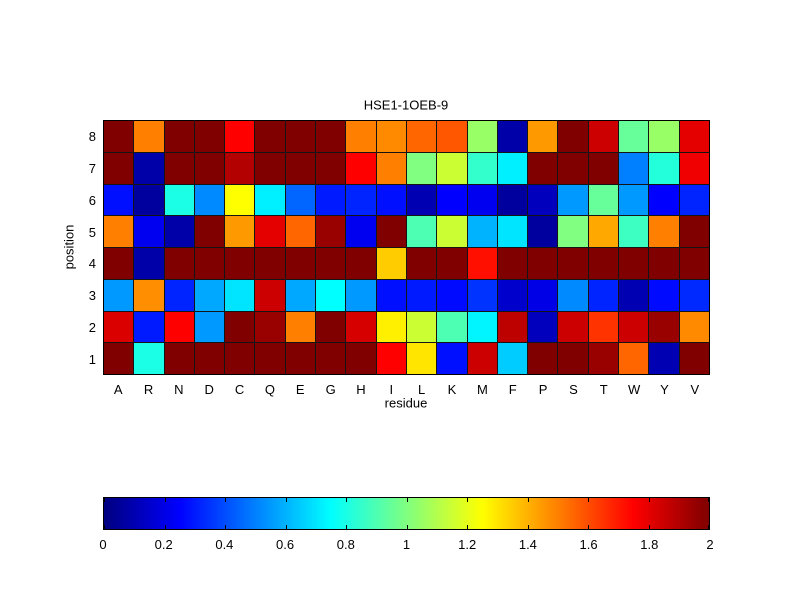  Describe the element at coordinates (512, 389) in the screenshot. I see `x-tick-label: F` at that location.